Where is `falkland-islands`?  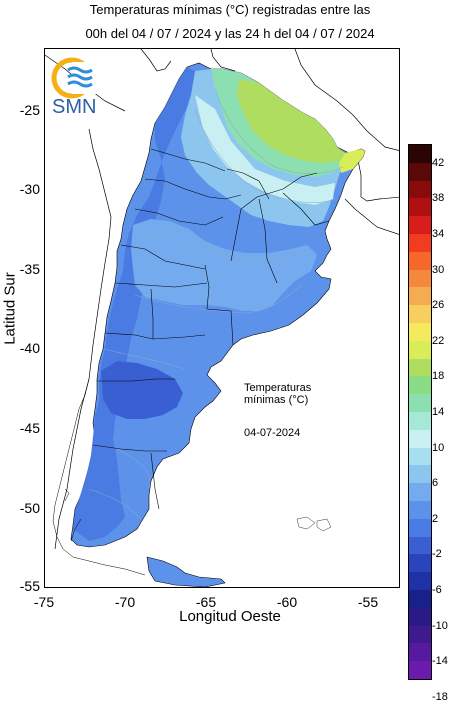
falkland-islands is located at coordinates (314, 524).